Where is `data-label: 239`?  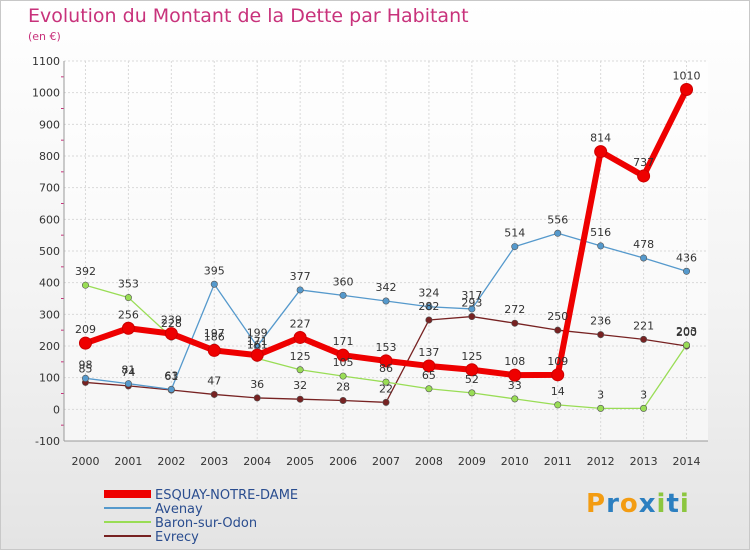 data-label: 239 is located at coordinates (171, 320).